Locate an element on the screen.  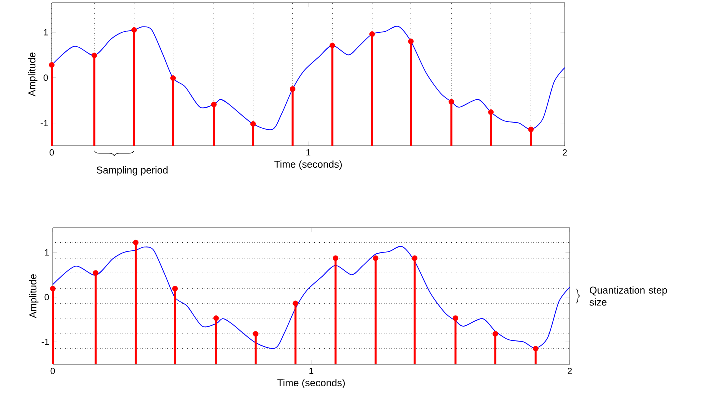
text: Sampling period is located at coordinates (132, 171).